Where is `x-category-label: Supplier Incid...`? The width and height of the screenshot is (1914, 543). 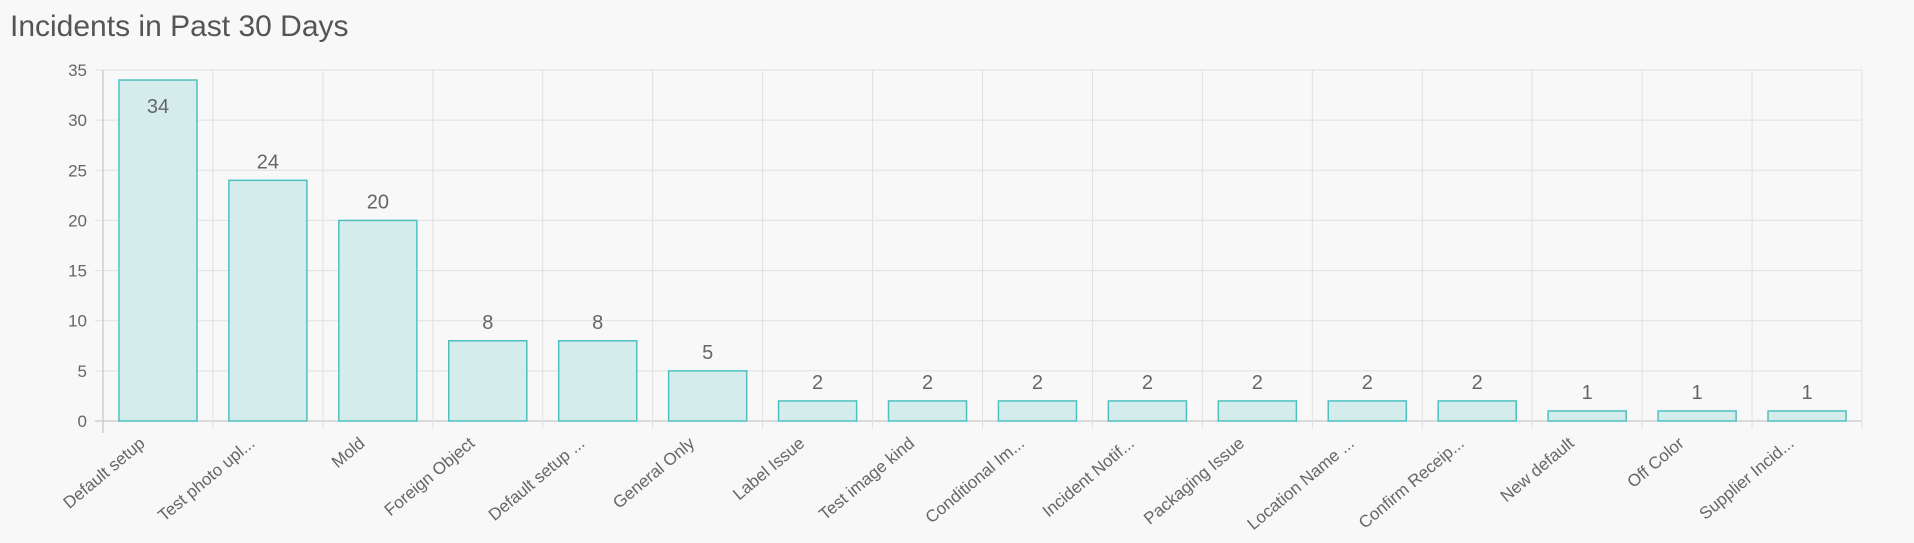 x-category-label: Supplier Incid... is located at coordinates (1747, 479).